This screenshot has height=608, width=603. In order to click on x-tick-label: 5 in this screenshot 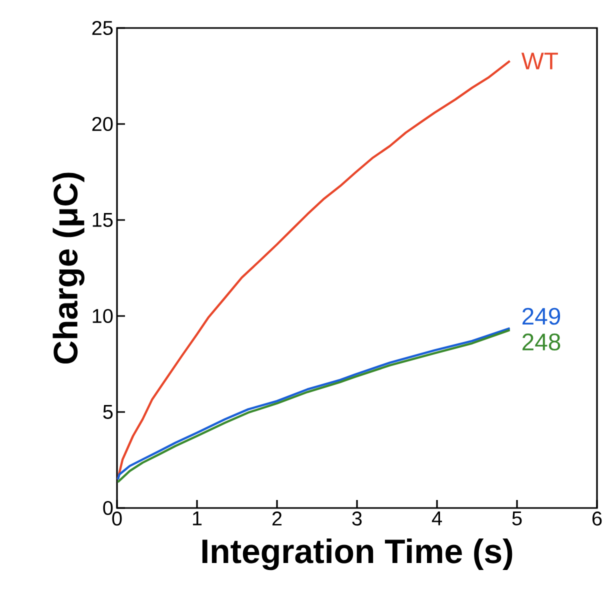, I will do `click(517, 519)`.